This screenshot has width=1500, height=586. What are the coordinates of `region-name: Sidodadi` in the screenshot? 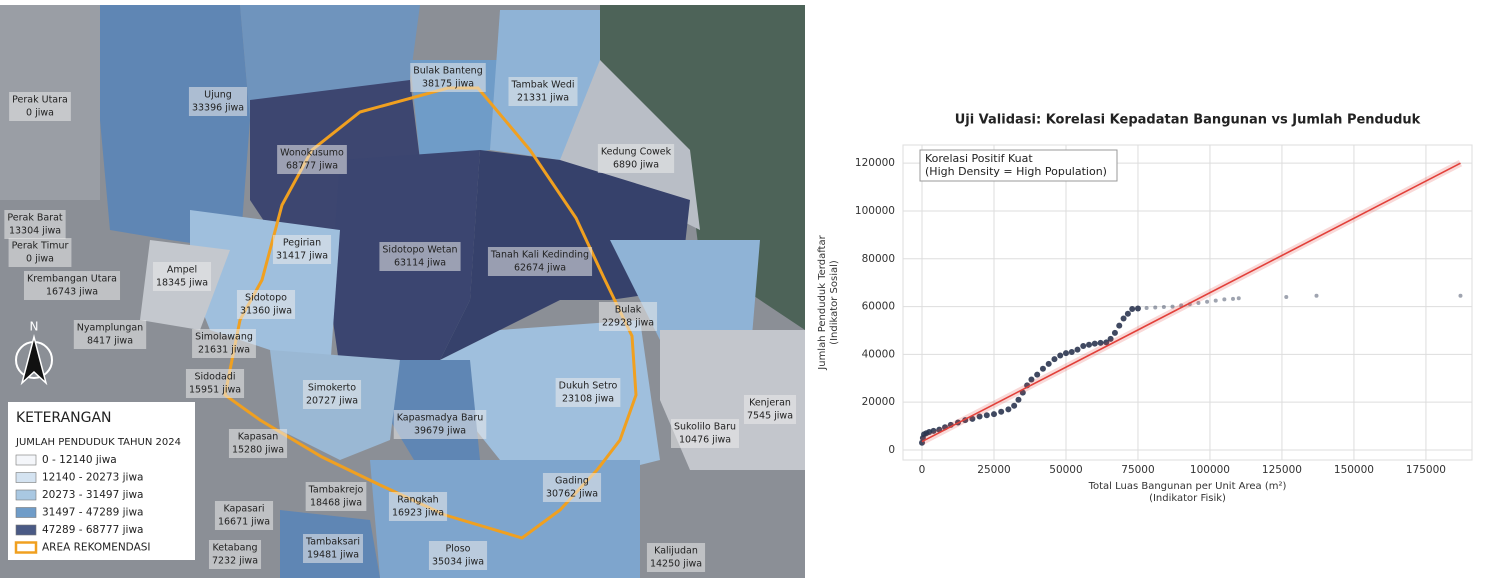 It's located at (214, 377).